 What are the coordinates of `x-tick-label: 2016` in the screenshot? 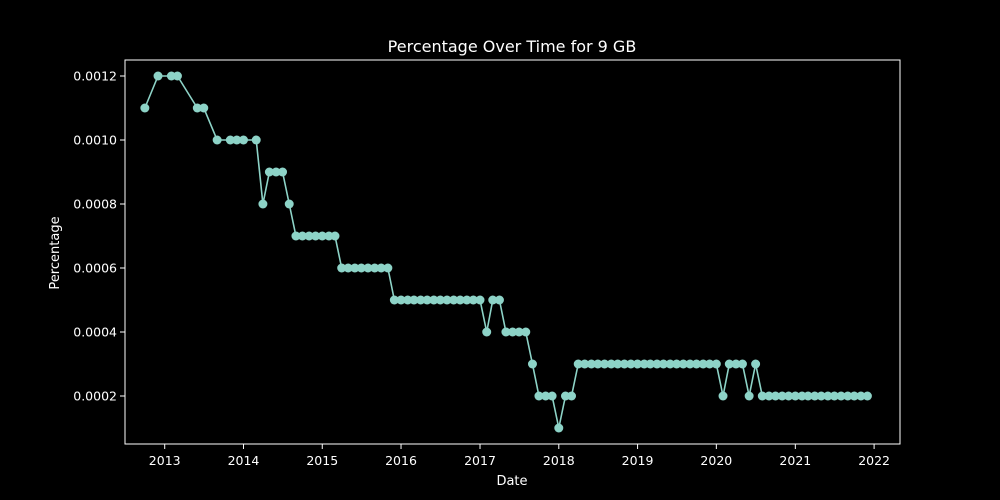 It's located at (401, 460).